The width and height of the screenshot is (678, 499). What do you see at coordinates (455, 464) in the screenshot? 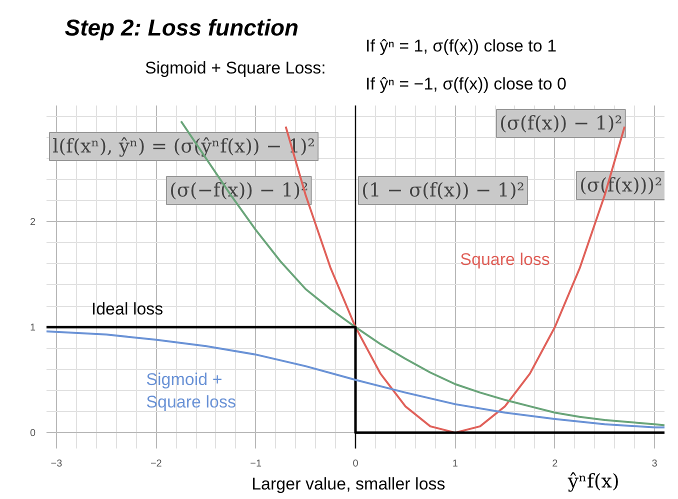
I see `x-tick-label: 1` at bounding box center [455, 464].